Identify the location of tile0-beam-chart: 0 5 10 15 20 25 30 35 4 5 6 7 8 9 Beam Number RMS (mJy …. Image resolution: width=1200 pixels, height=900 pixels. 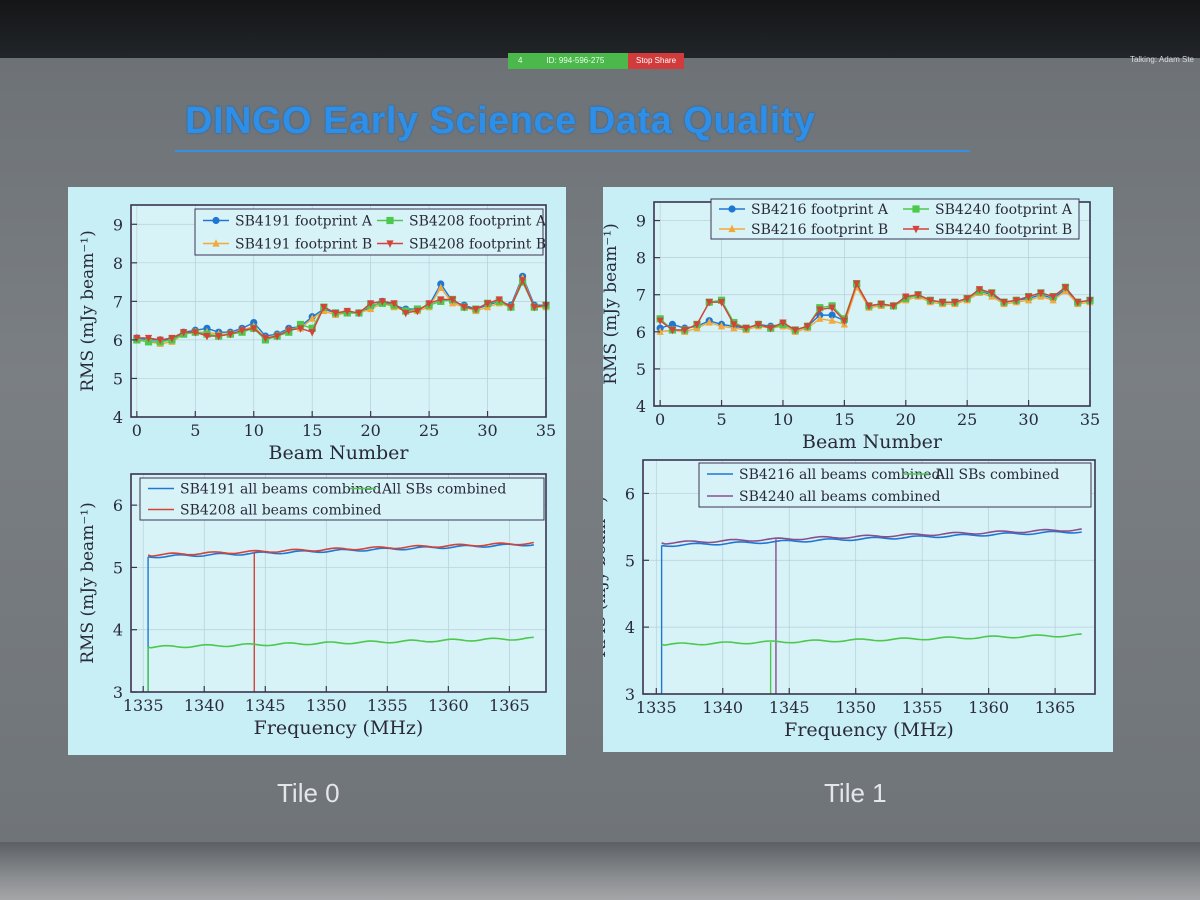
(317, 334).